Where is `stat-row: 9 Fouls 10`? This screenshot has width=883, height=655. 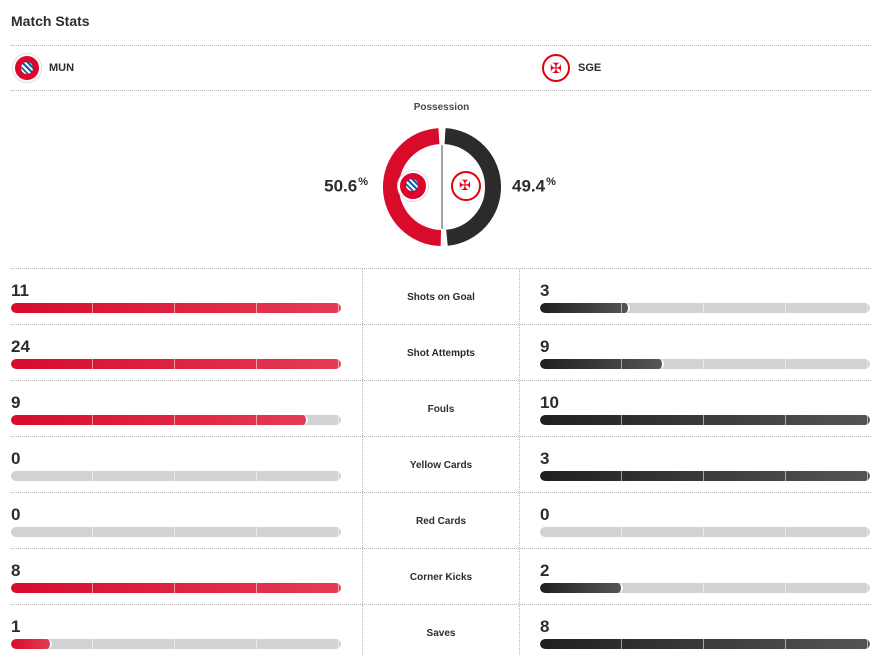
stat-row: 9 Fouls 10 is located at coordinates (441, 408).